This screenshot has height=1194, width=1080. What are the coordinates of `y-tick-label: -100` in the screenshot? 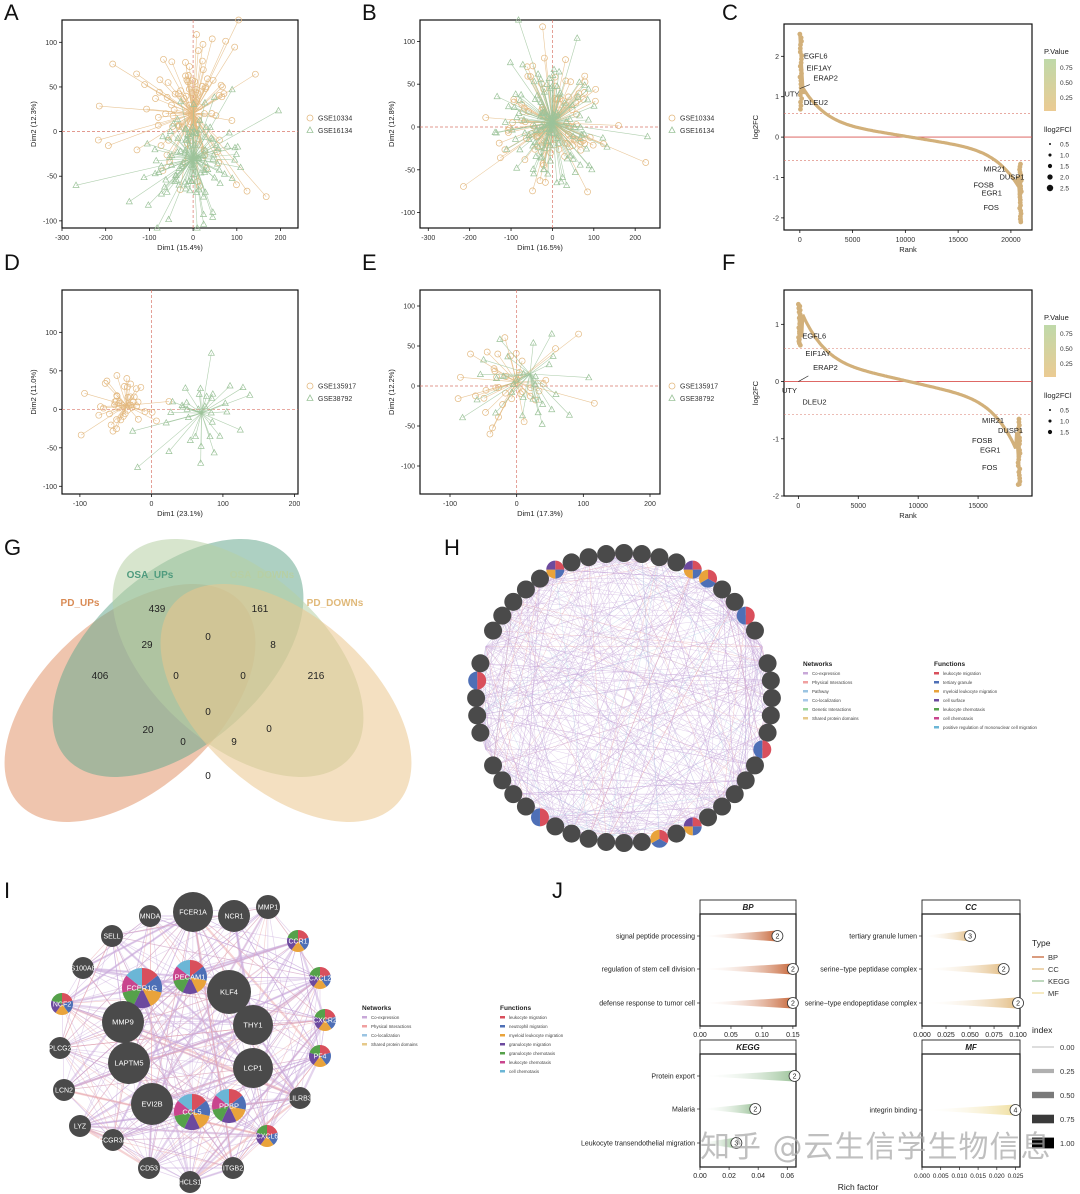 It's located at (50, 487).